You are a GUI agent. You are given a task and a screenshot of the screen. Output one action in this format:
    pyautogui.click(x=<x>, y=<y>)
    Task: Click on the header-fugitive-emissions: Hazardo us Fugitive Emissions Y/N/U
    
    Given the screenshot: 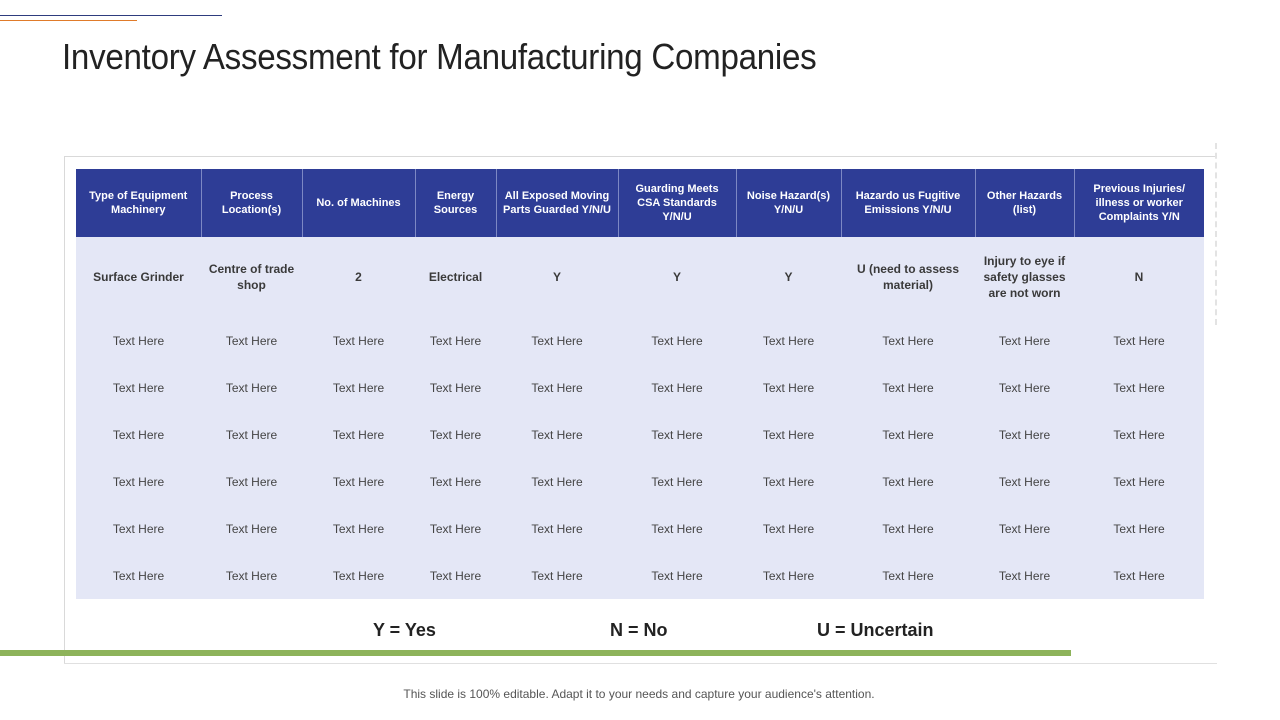 What is the action you would take?
    pyautogui.click(x=908, y=203)
    